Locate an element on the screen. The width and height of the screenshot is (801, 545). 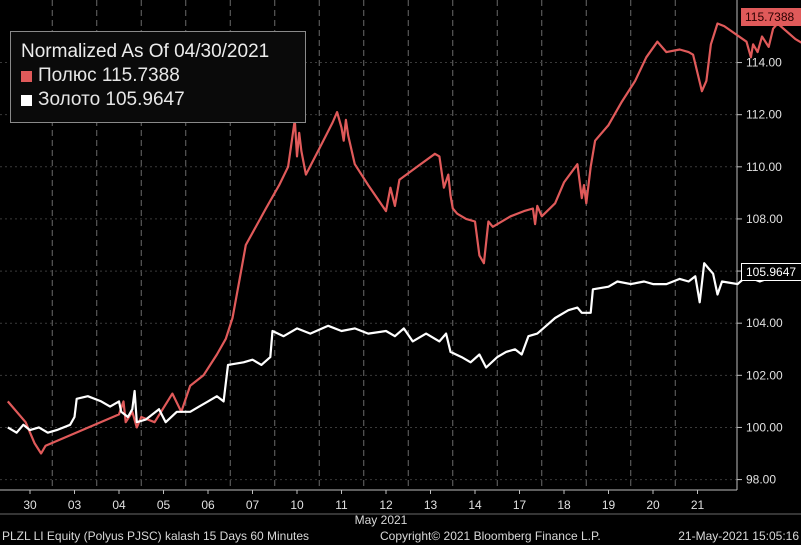
legend-swatch-polyus is located at coordinates (26, 76).